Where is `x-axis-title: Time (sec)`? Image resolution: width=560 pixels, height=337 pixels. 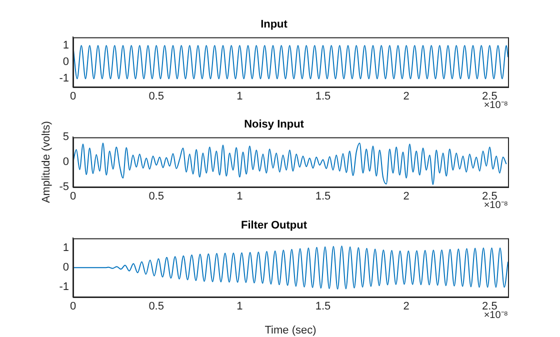 x-axis-title: Time (sec) is located at coordinates (290, 330).